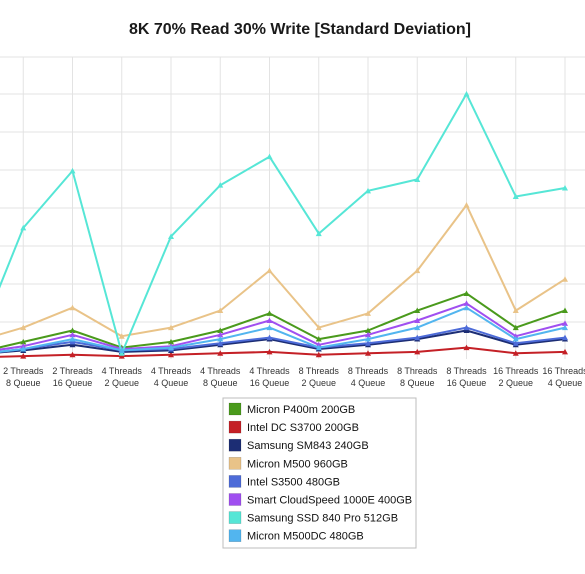 The width and height of the screenshot is (585, 574). What do you see at coordinates (301, 410) in the screenshot?
I see `legend-label: Micron P400m 200GB` at bounding box center [301, 410].